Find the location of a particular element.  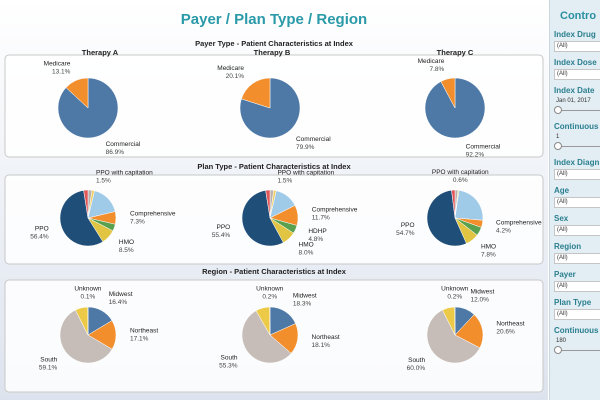

control: Index Date Jan 01, 2017 is located at coordinates (575, 104).